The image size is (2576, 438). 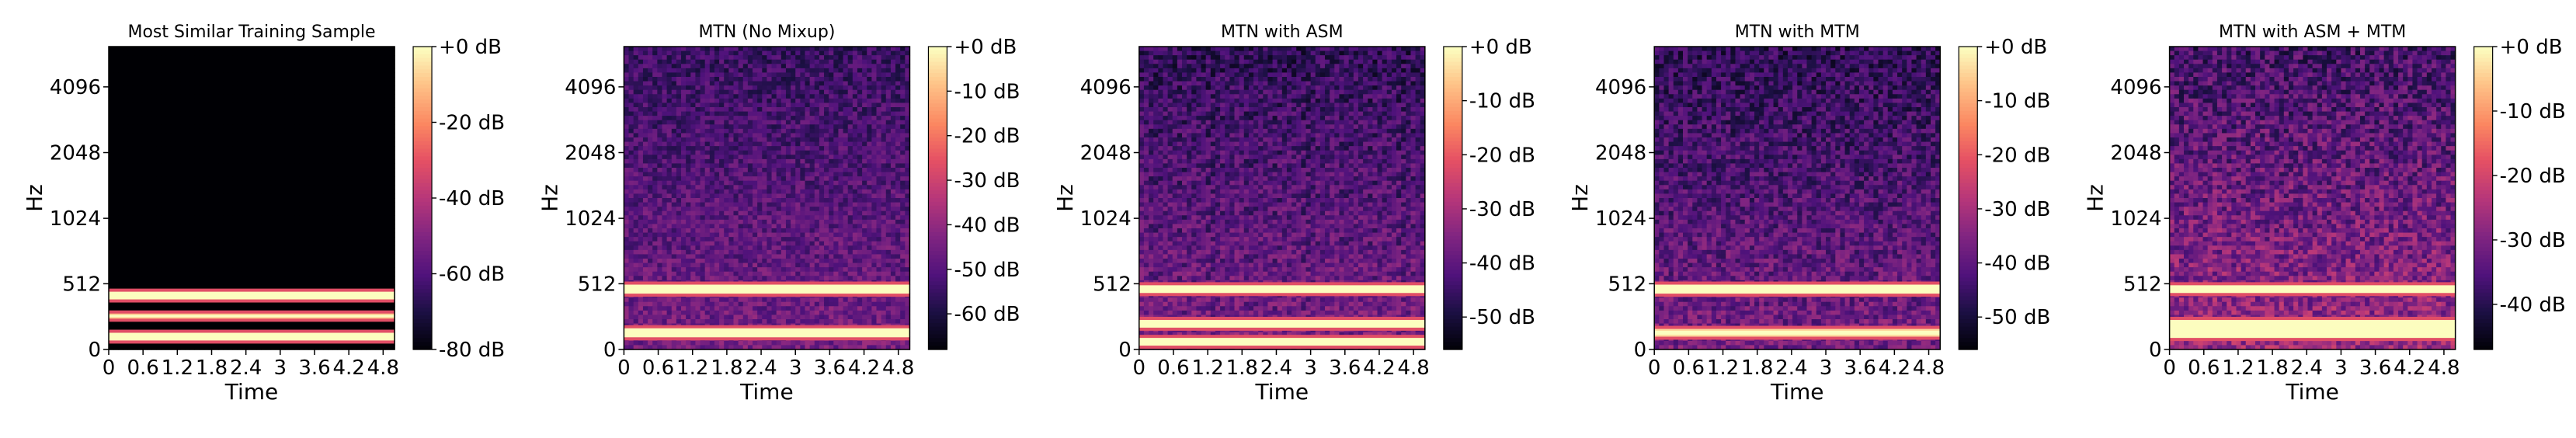 What do you see at coordinates (472, 350) in the screenshot?
I see `colorbar-tick-label: -80 dB` at bounding box center [472, 350].